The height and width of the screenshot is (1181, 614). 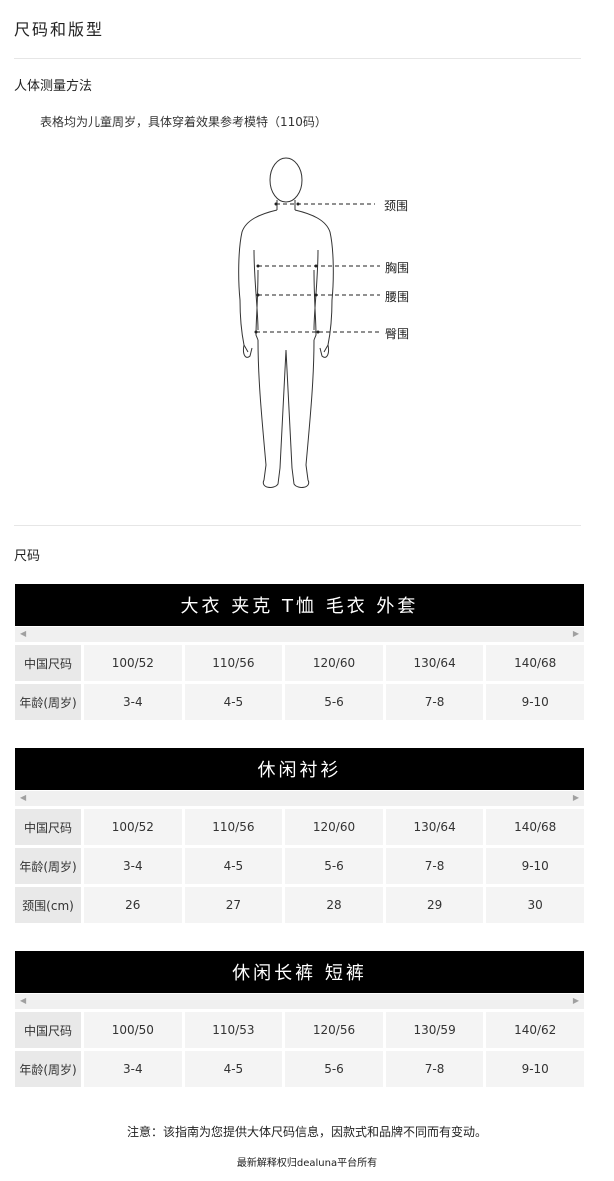 I want to click on table-cell: 140/62, so click(x=535, y=1030).